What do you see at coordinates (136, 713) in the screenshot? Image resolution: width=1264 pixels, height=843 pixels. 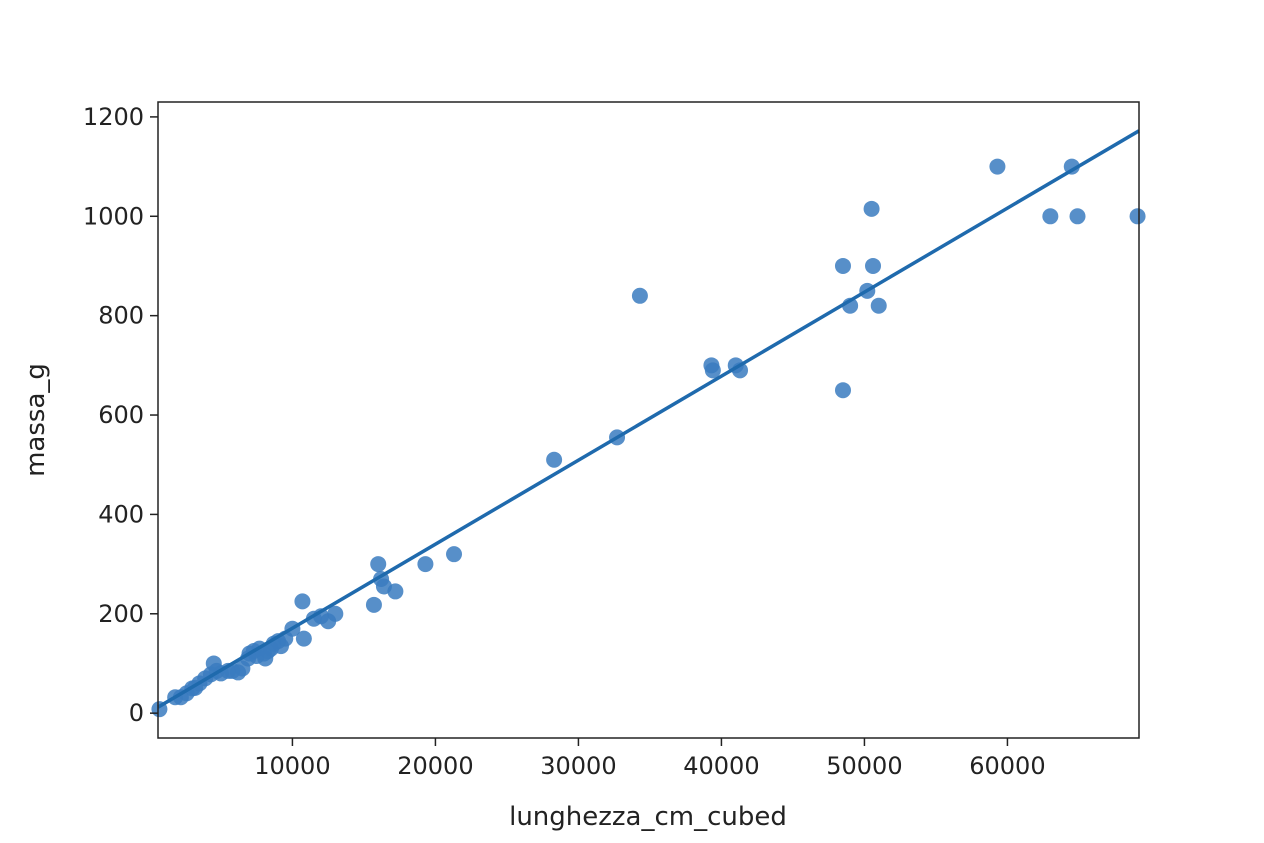 I see `y-tick-label: 0` at bounding box center [136, 713].